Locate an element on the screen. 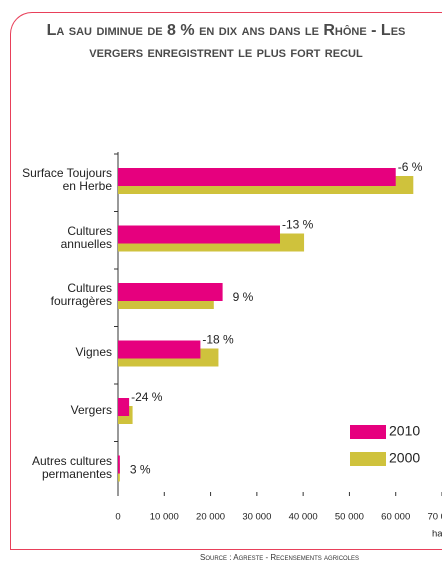 The height and width of the screenshot is (562, 442). change-label: -6 % is located at coordinates (410, 167).